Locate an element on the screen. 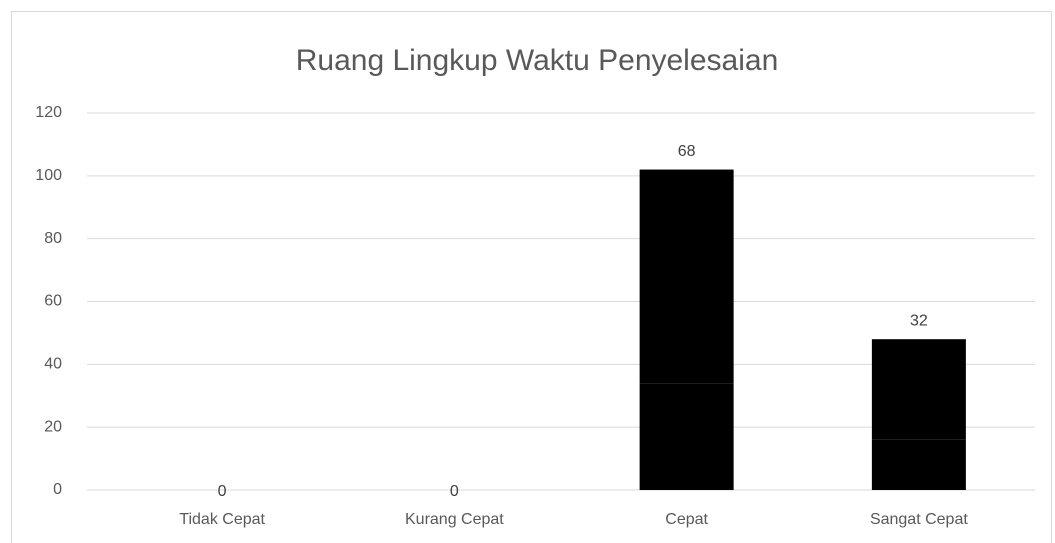 Image resolution: width=1055 pixels, height=543 pixels. y-tick-label: 60 is located at coordinates (53, 301).